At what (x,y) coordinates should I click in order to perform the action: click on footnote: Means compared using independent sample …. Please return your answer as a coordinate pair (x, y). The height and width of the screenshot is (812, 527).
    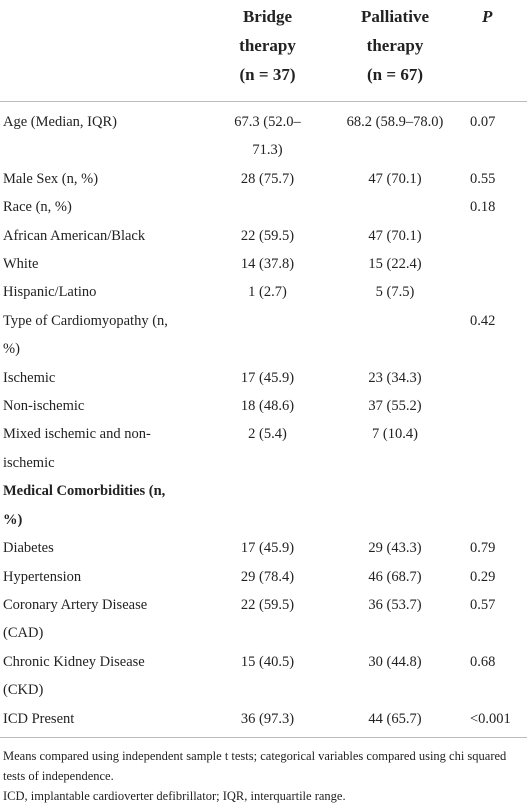
    Looking at the image, I should click on (255, 765).